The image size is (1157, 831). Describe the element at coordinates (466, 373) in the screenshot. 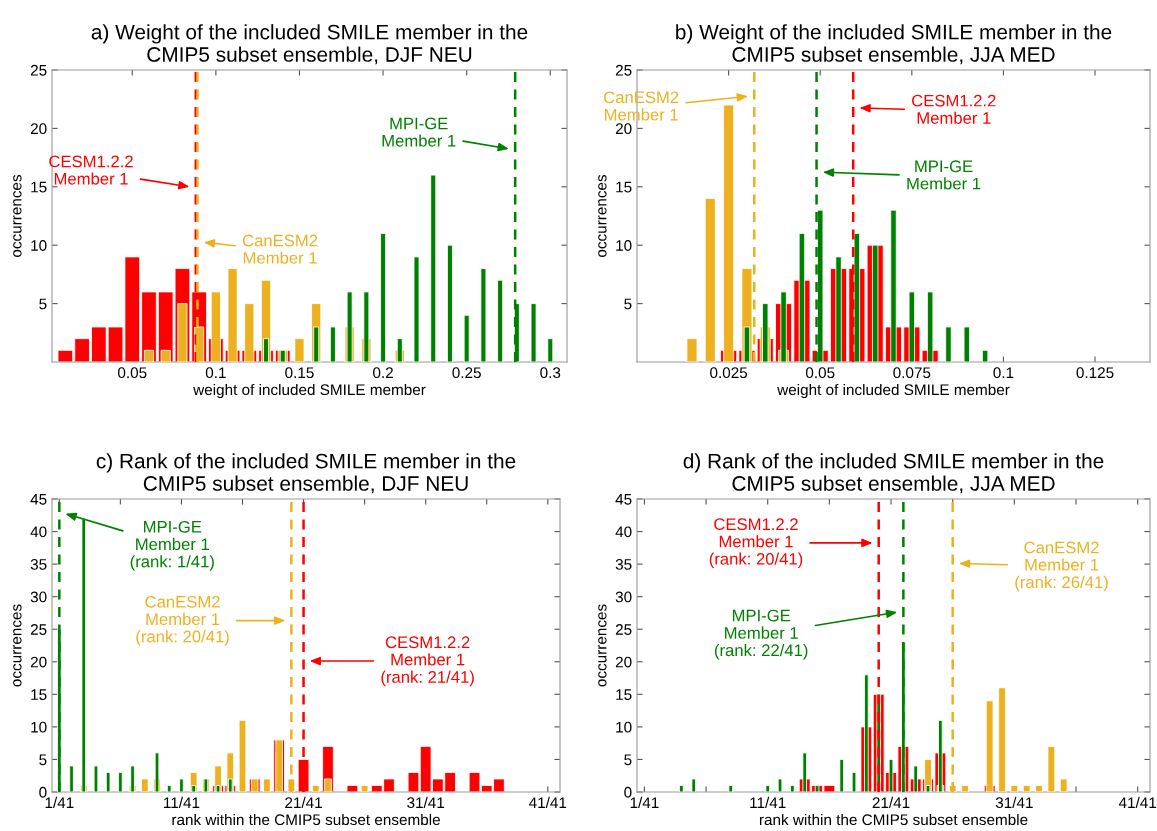

I see `x-tick-label: 0.25` at that location.